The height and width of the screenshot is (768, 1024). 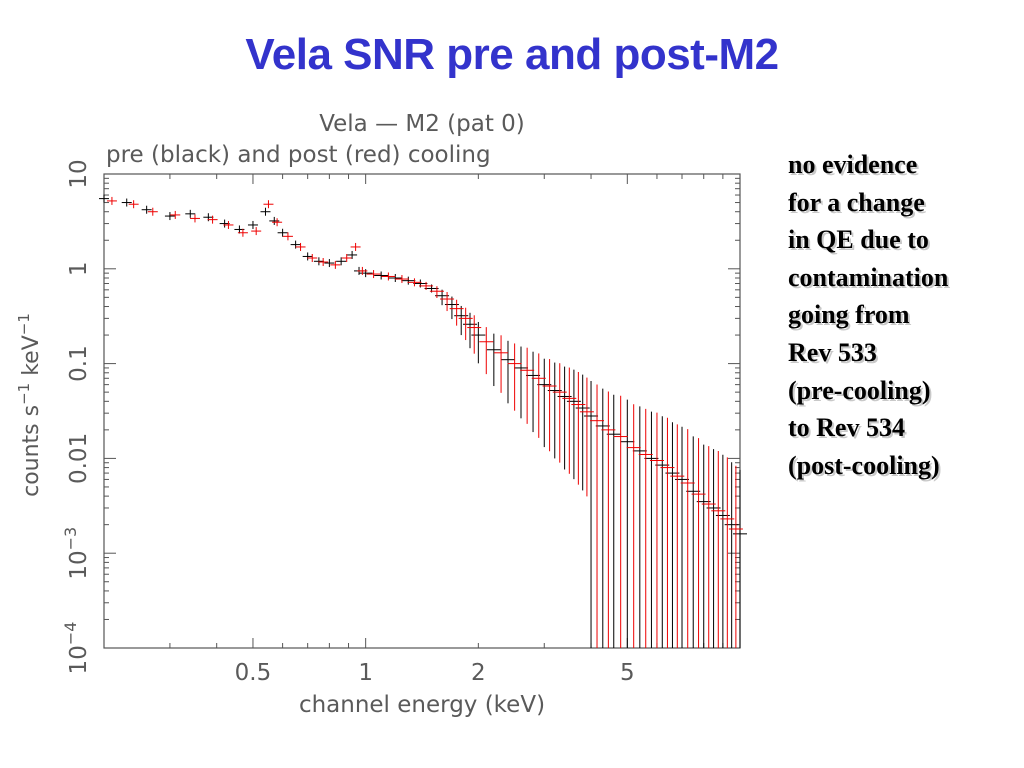 I want to click on x-tick-label: 1, so click(x=365, y=673).